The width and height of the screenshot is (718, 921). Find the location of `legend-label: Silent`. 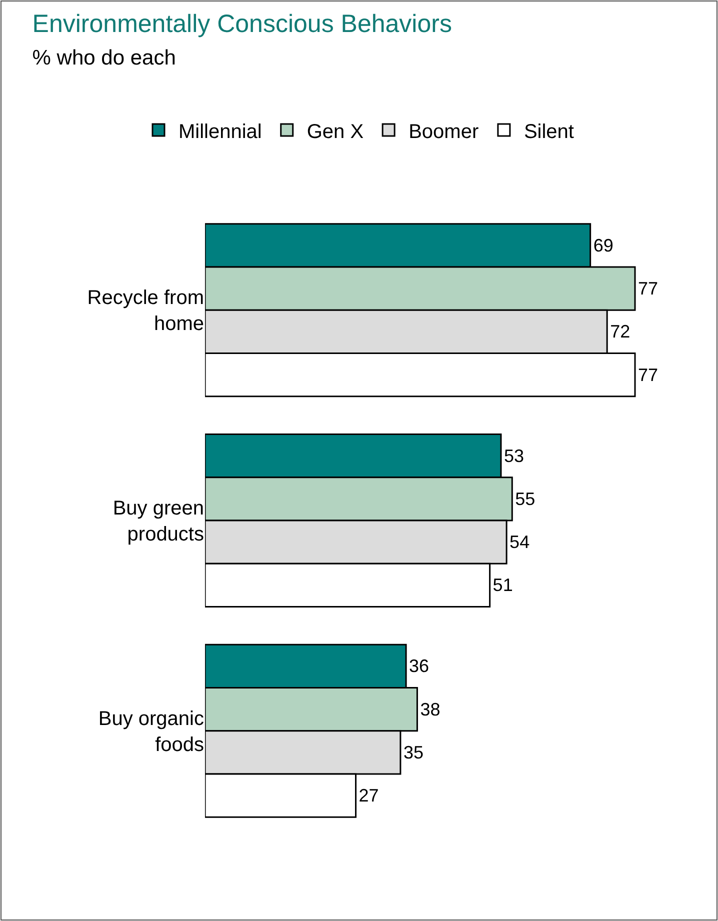

legend-label: Silent is located at coordinates (549, 131).